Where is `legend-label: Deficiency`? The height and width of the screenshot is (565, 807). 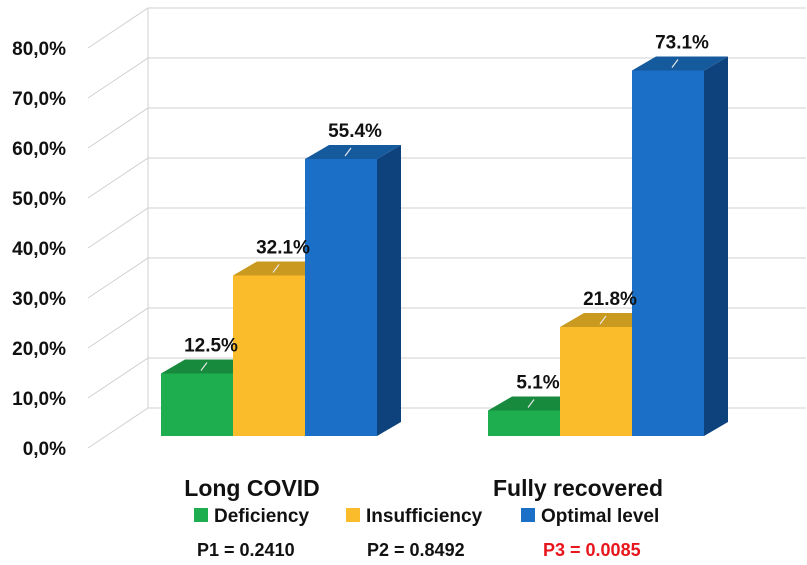 legend-label: Deficiency is located at coordinates (261, 516).